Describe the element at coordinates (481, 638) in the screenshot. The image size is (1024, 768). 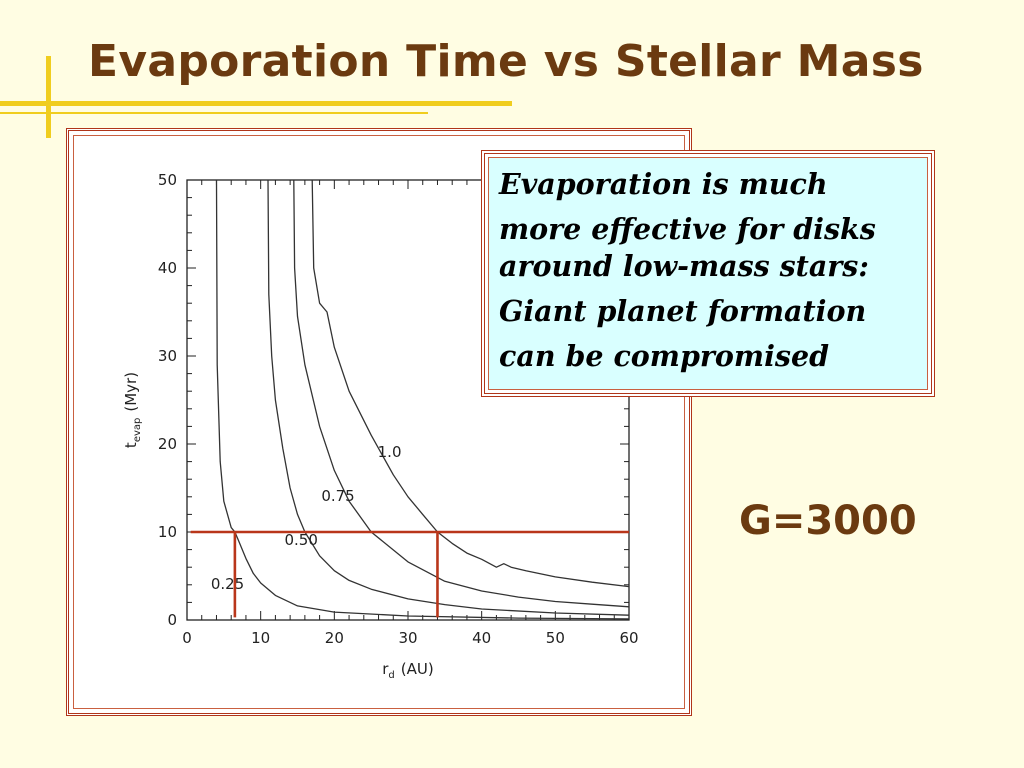
I see `x-tick-label: 40` at that location.